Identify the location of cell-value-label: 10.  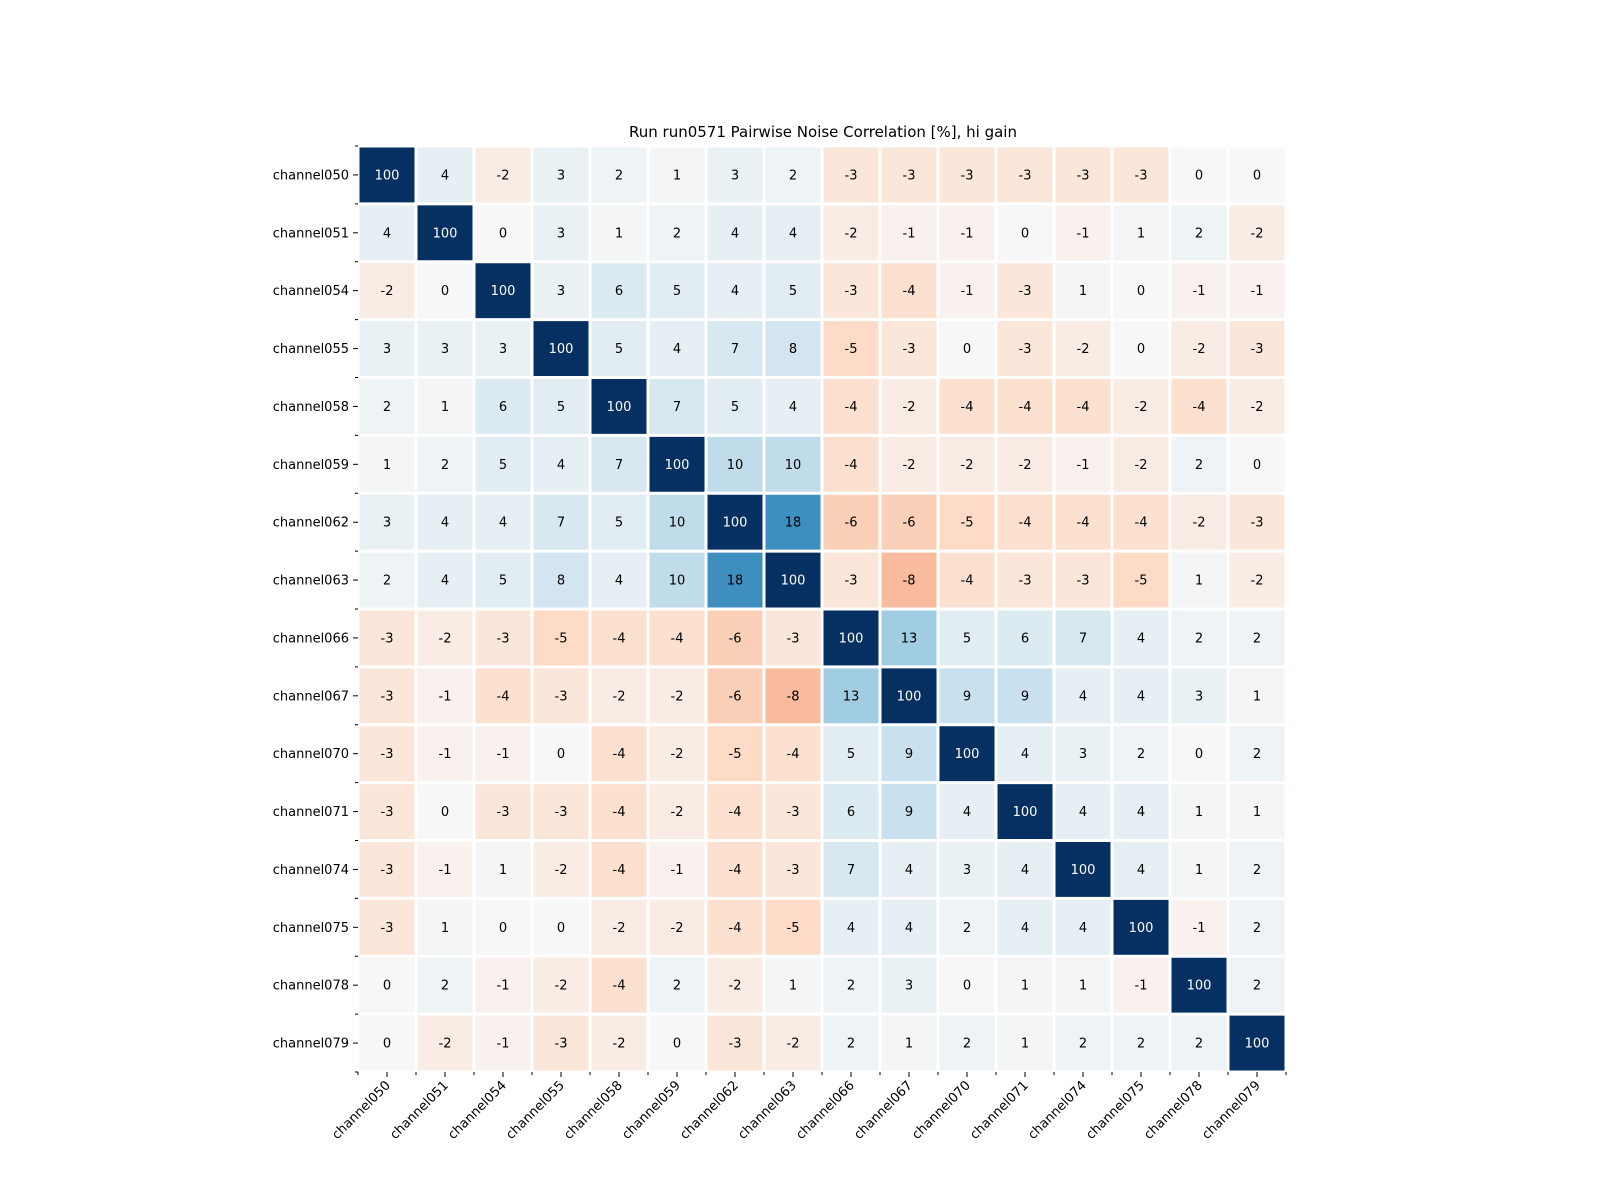
(677, 581).